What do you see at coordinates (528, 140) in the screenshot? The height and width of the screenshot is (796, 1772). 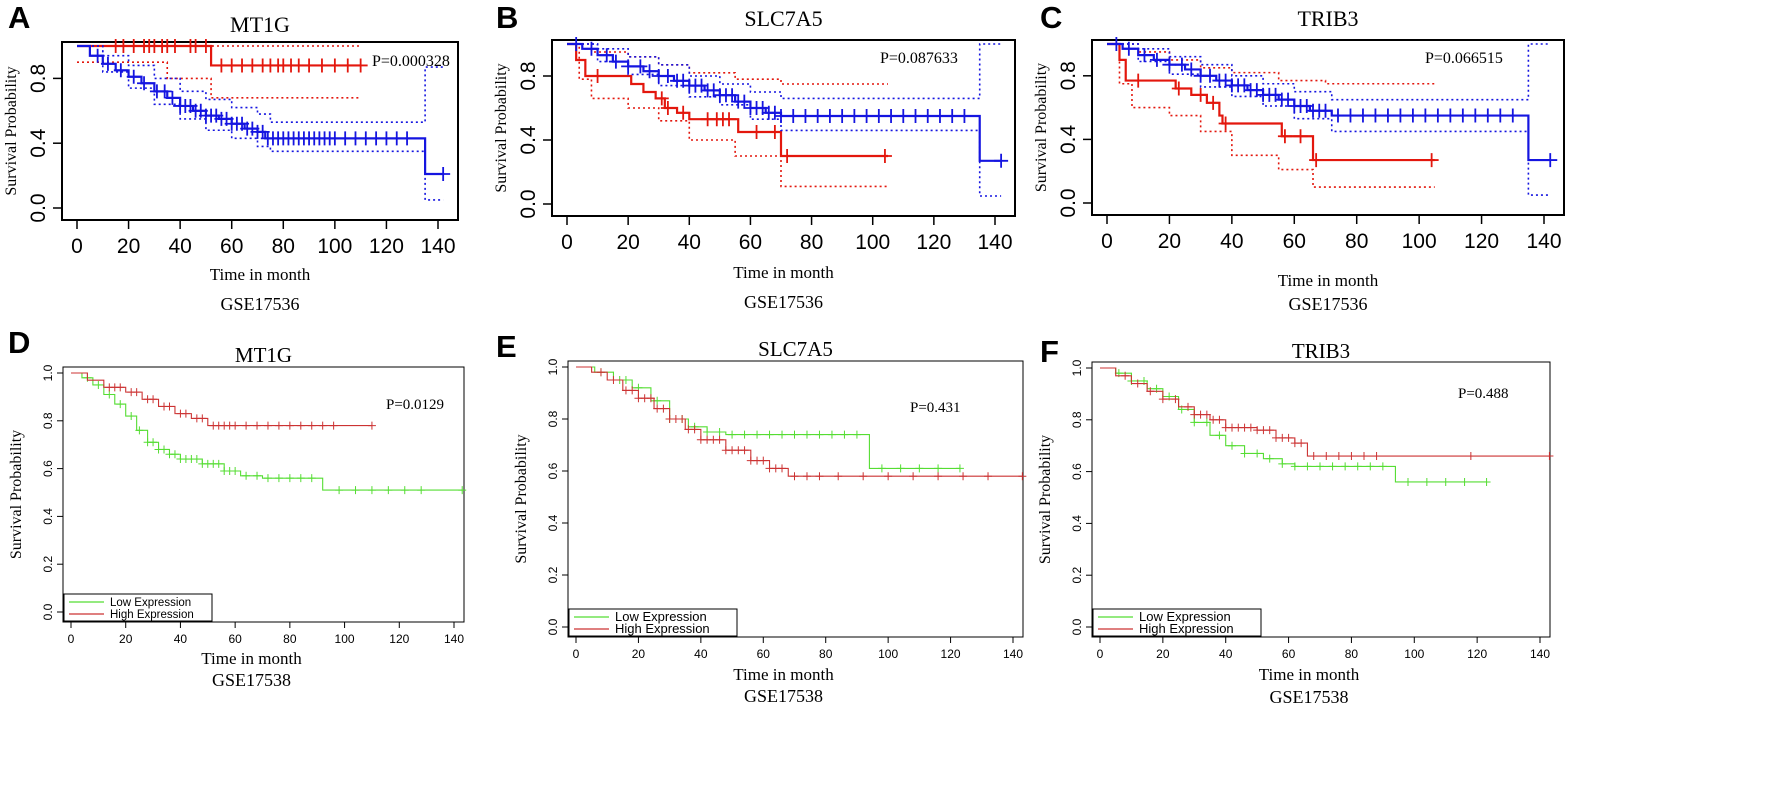 I see `y-tick-label: 0.4` at bounding box center [528, 140].